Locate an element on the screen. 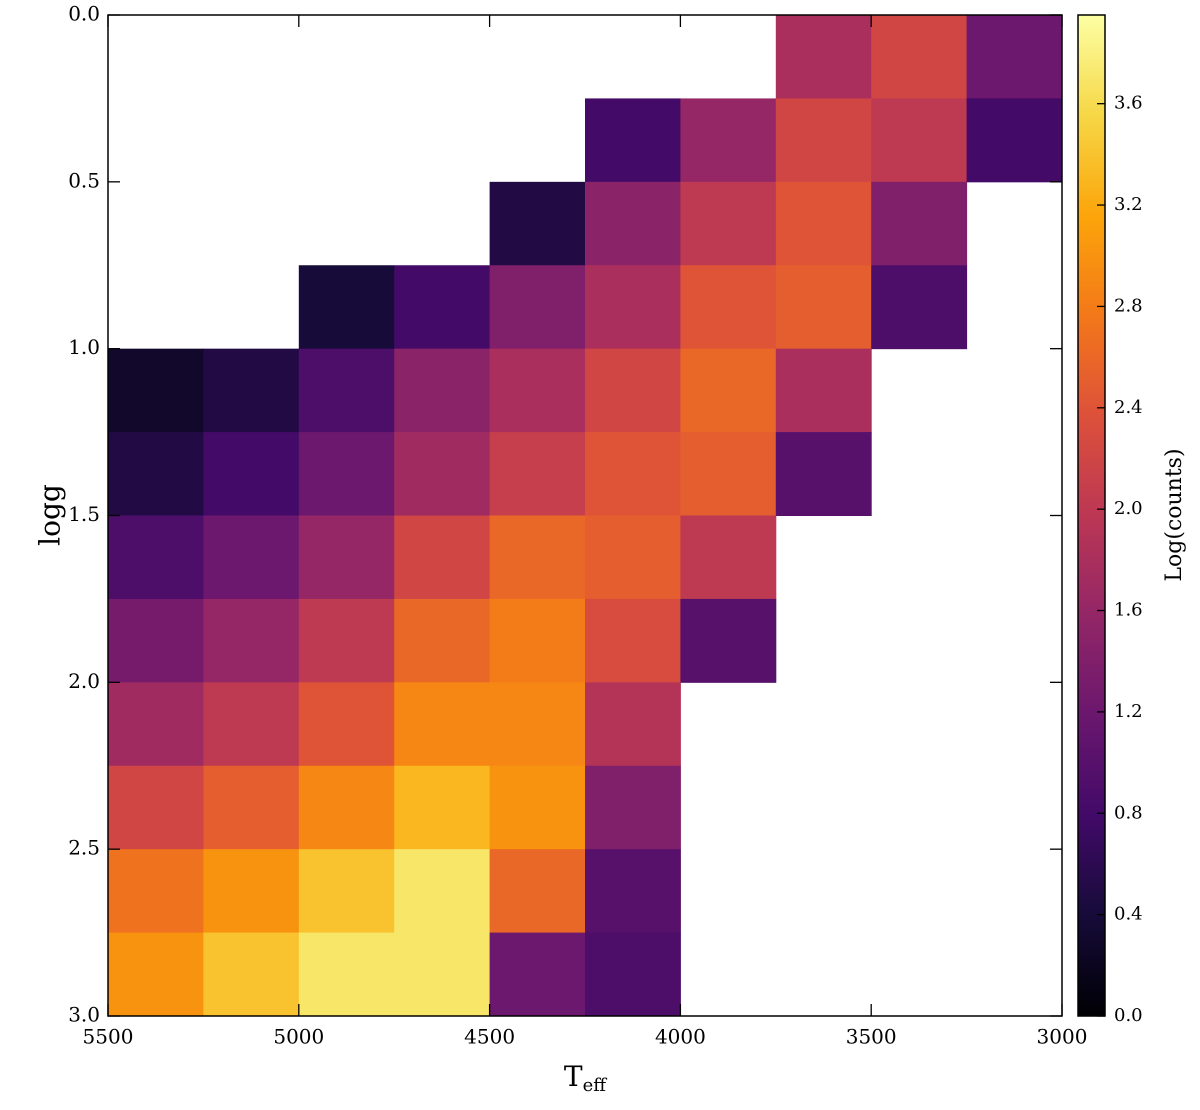 This screenshot has width=1200, height=1110. y-tick-label: 3.0 is located at coordinates (84, 1015).